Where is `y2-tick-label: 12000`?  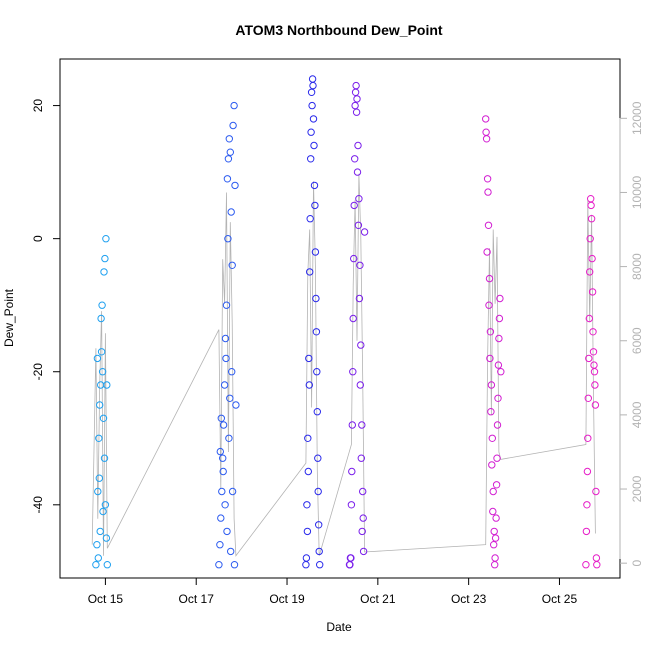
y2-tick-label: 12000 is located at coordinates (637, 118).